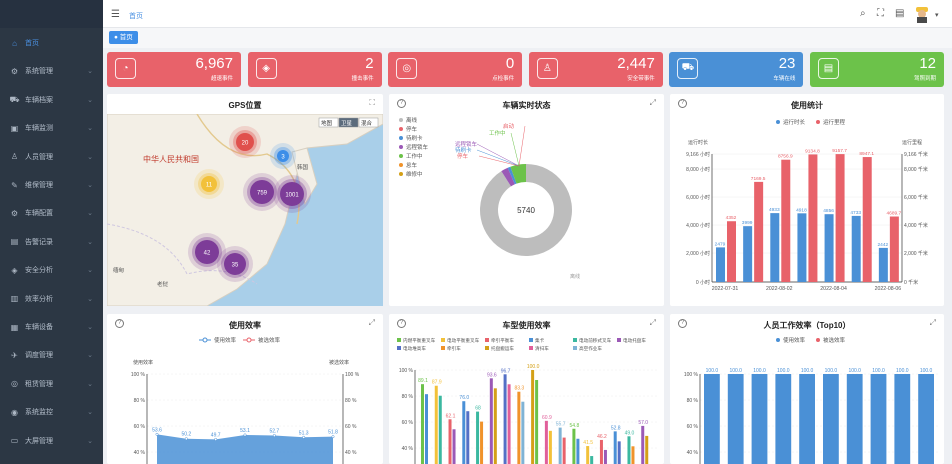  What do you see at coordinates (51, 242) in the screenshot?
I see `sidebar-item: ▤ 告警记录 ⌄` at bounding box center [51, 242].